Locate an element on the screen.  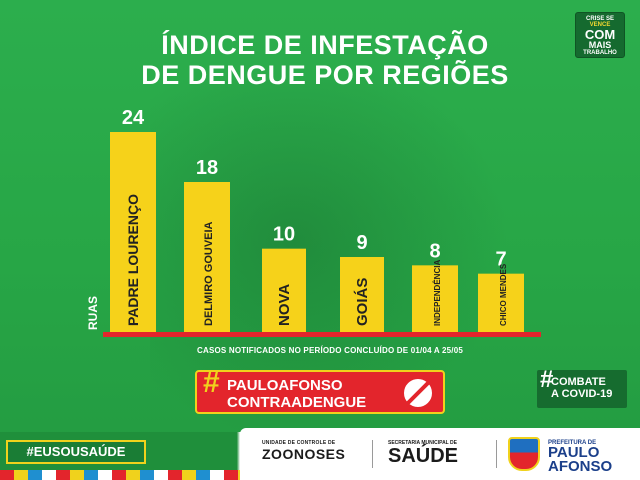
value-label-5: 8 is located at coordinates (434, 251).